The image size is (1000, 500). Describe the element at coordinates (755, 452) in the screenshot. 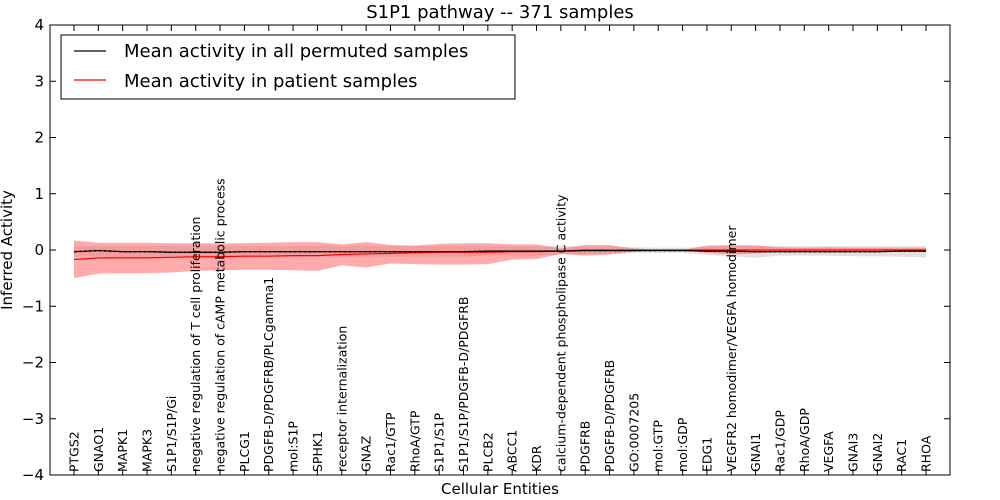

I see `x-tick-label: GNAI1` at that location.